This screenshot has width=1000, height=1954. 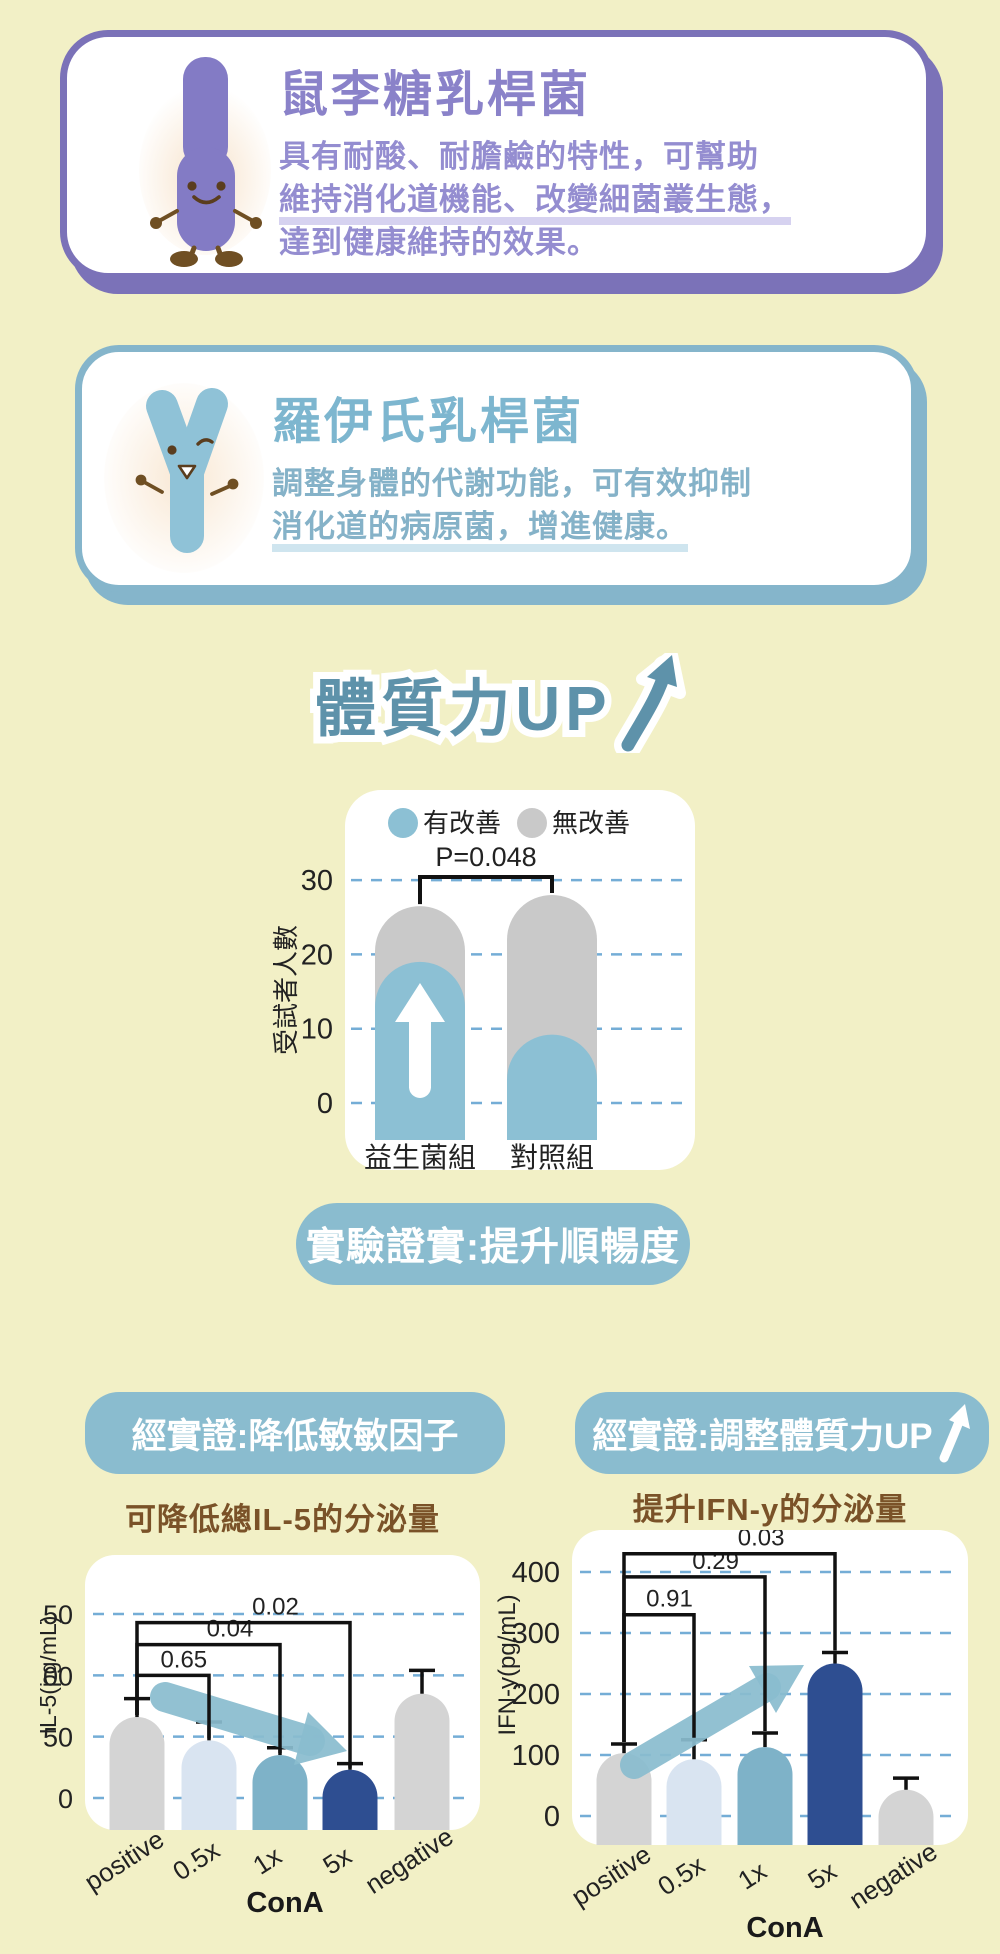 What do you see at coordinates (599, 202) in the screenshot?
I see `card-body-line: 維持消化道機能、改變細菌叢生態，` at bounding box center [599, 202].